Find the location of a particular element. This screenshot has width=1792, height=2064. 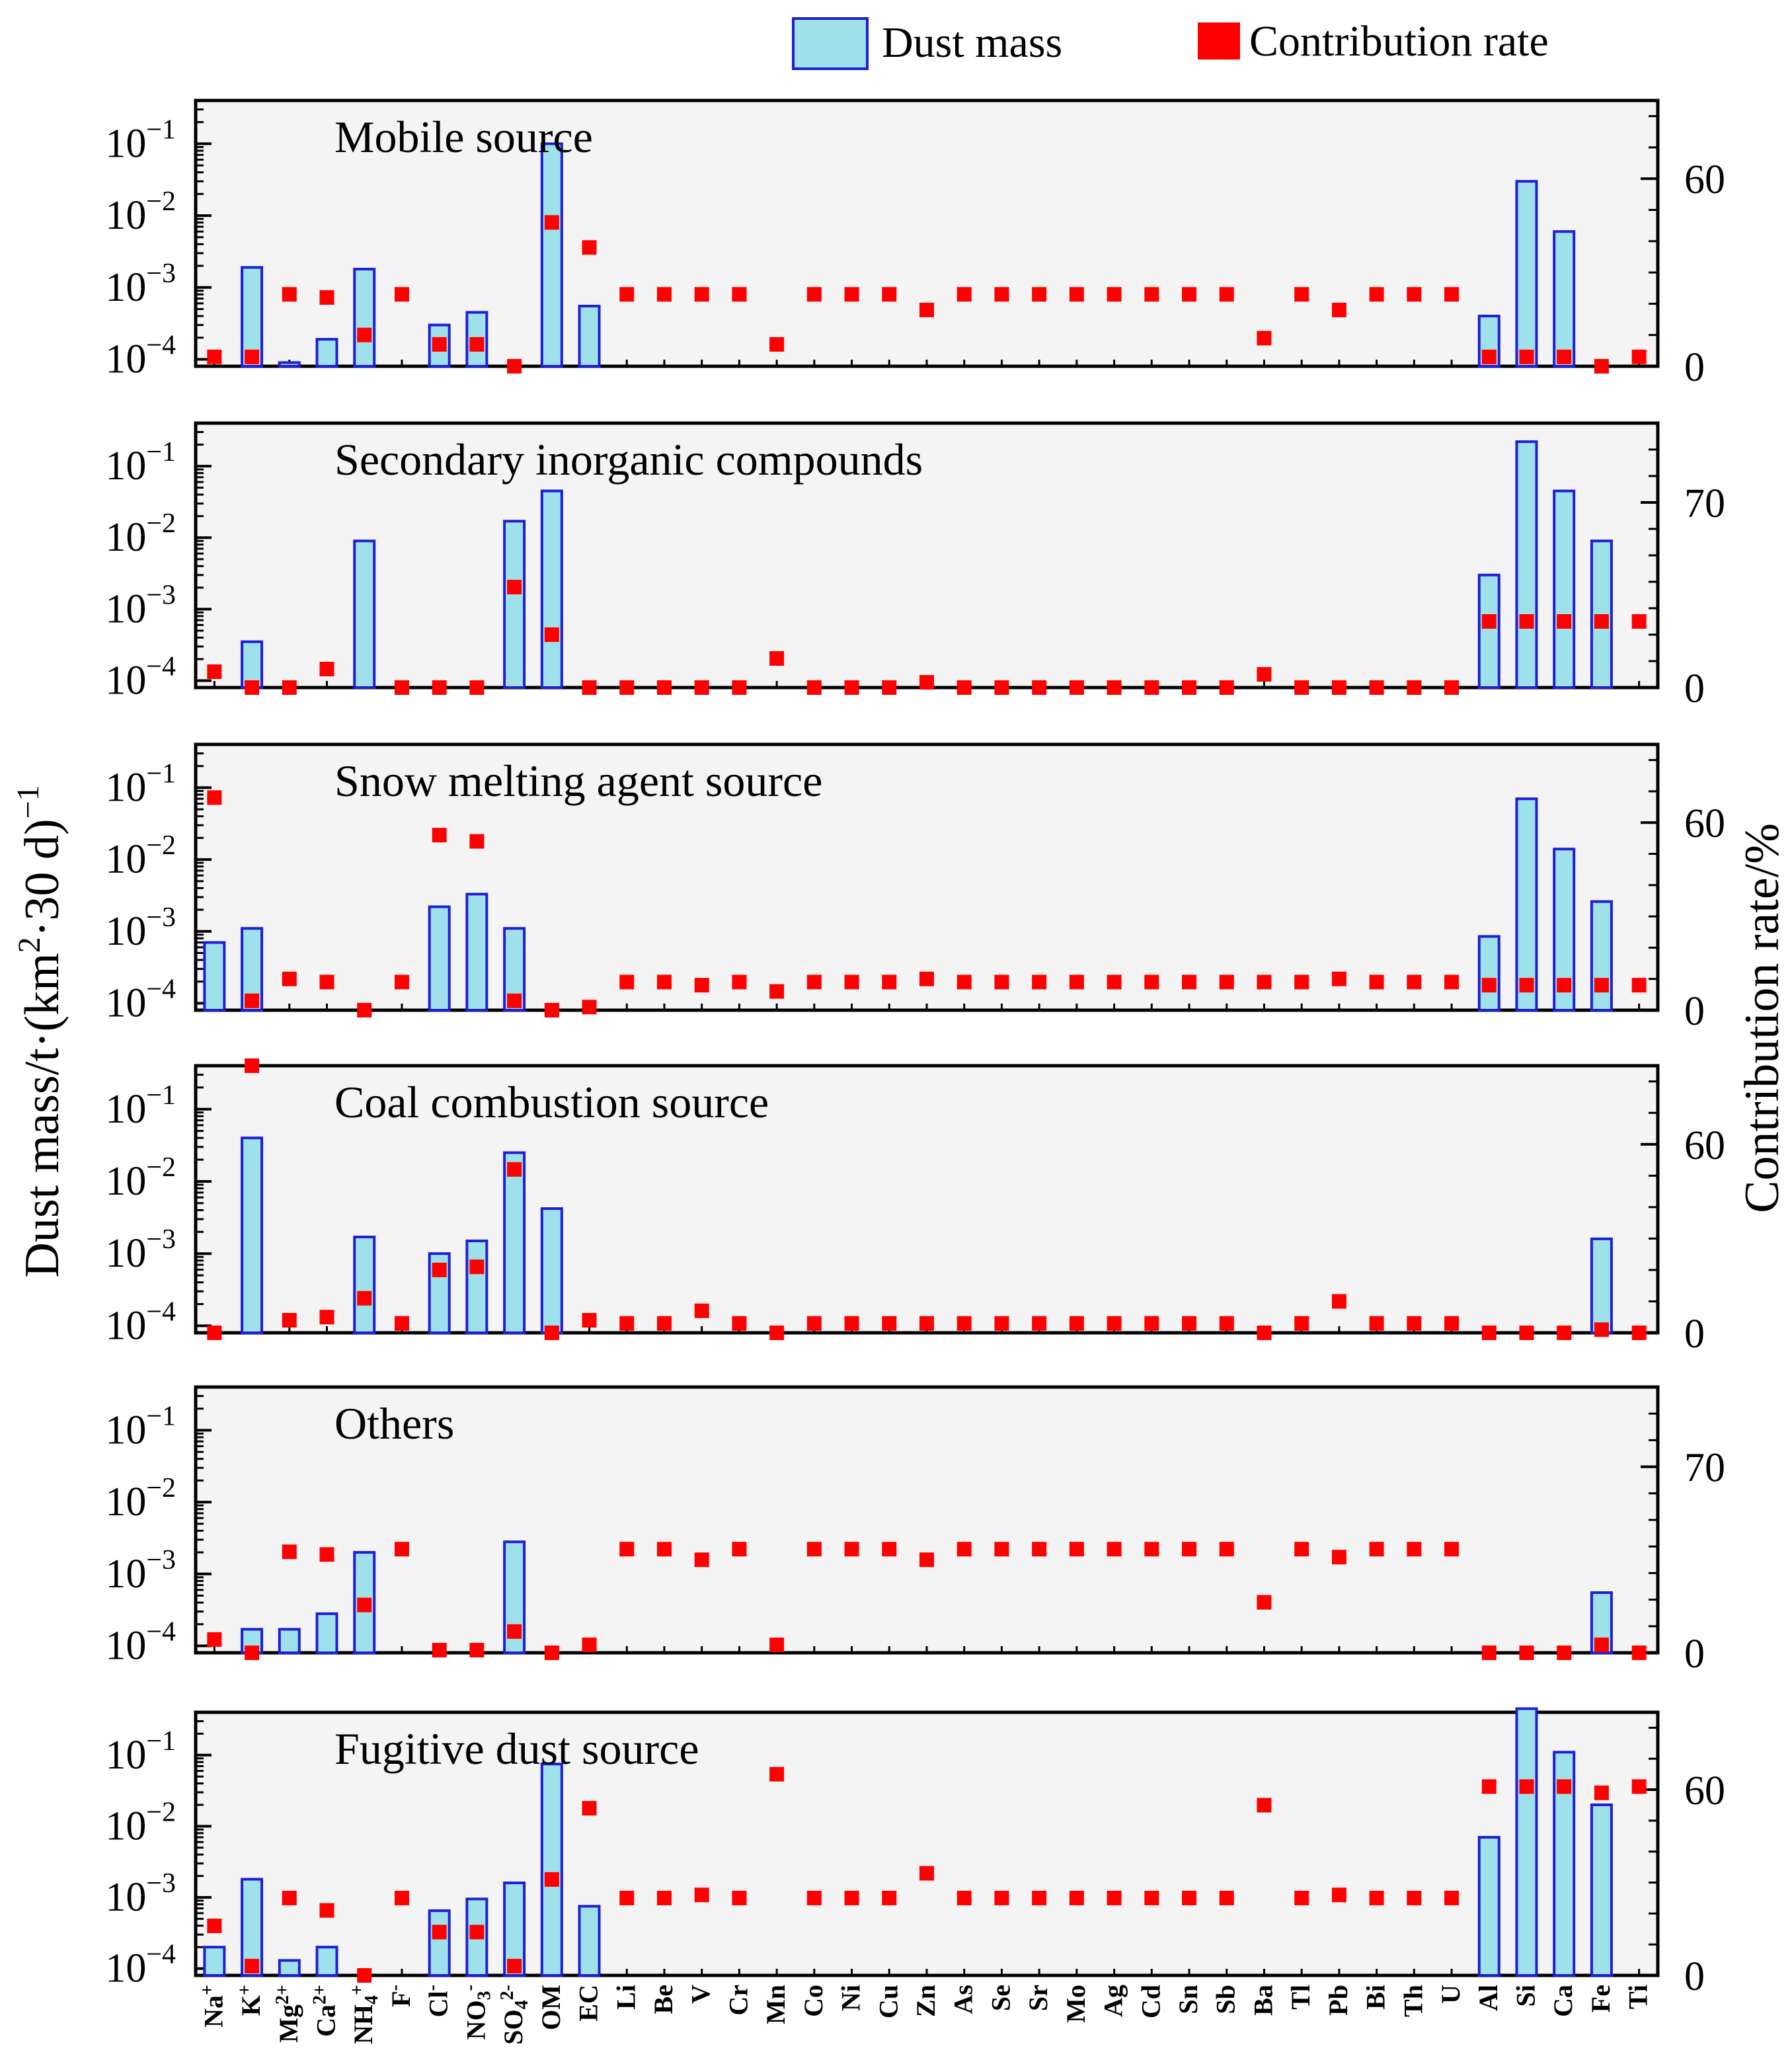

legend-marker-label: Contribution rate is located at coordinates (1399, 41).